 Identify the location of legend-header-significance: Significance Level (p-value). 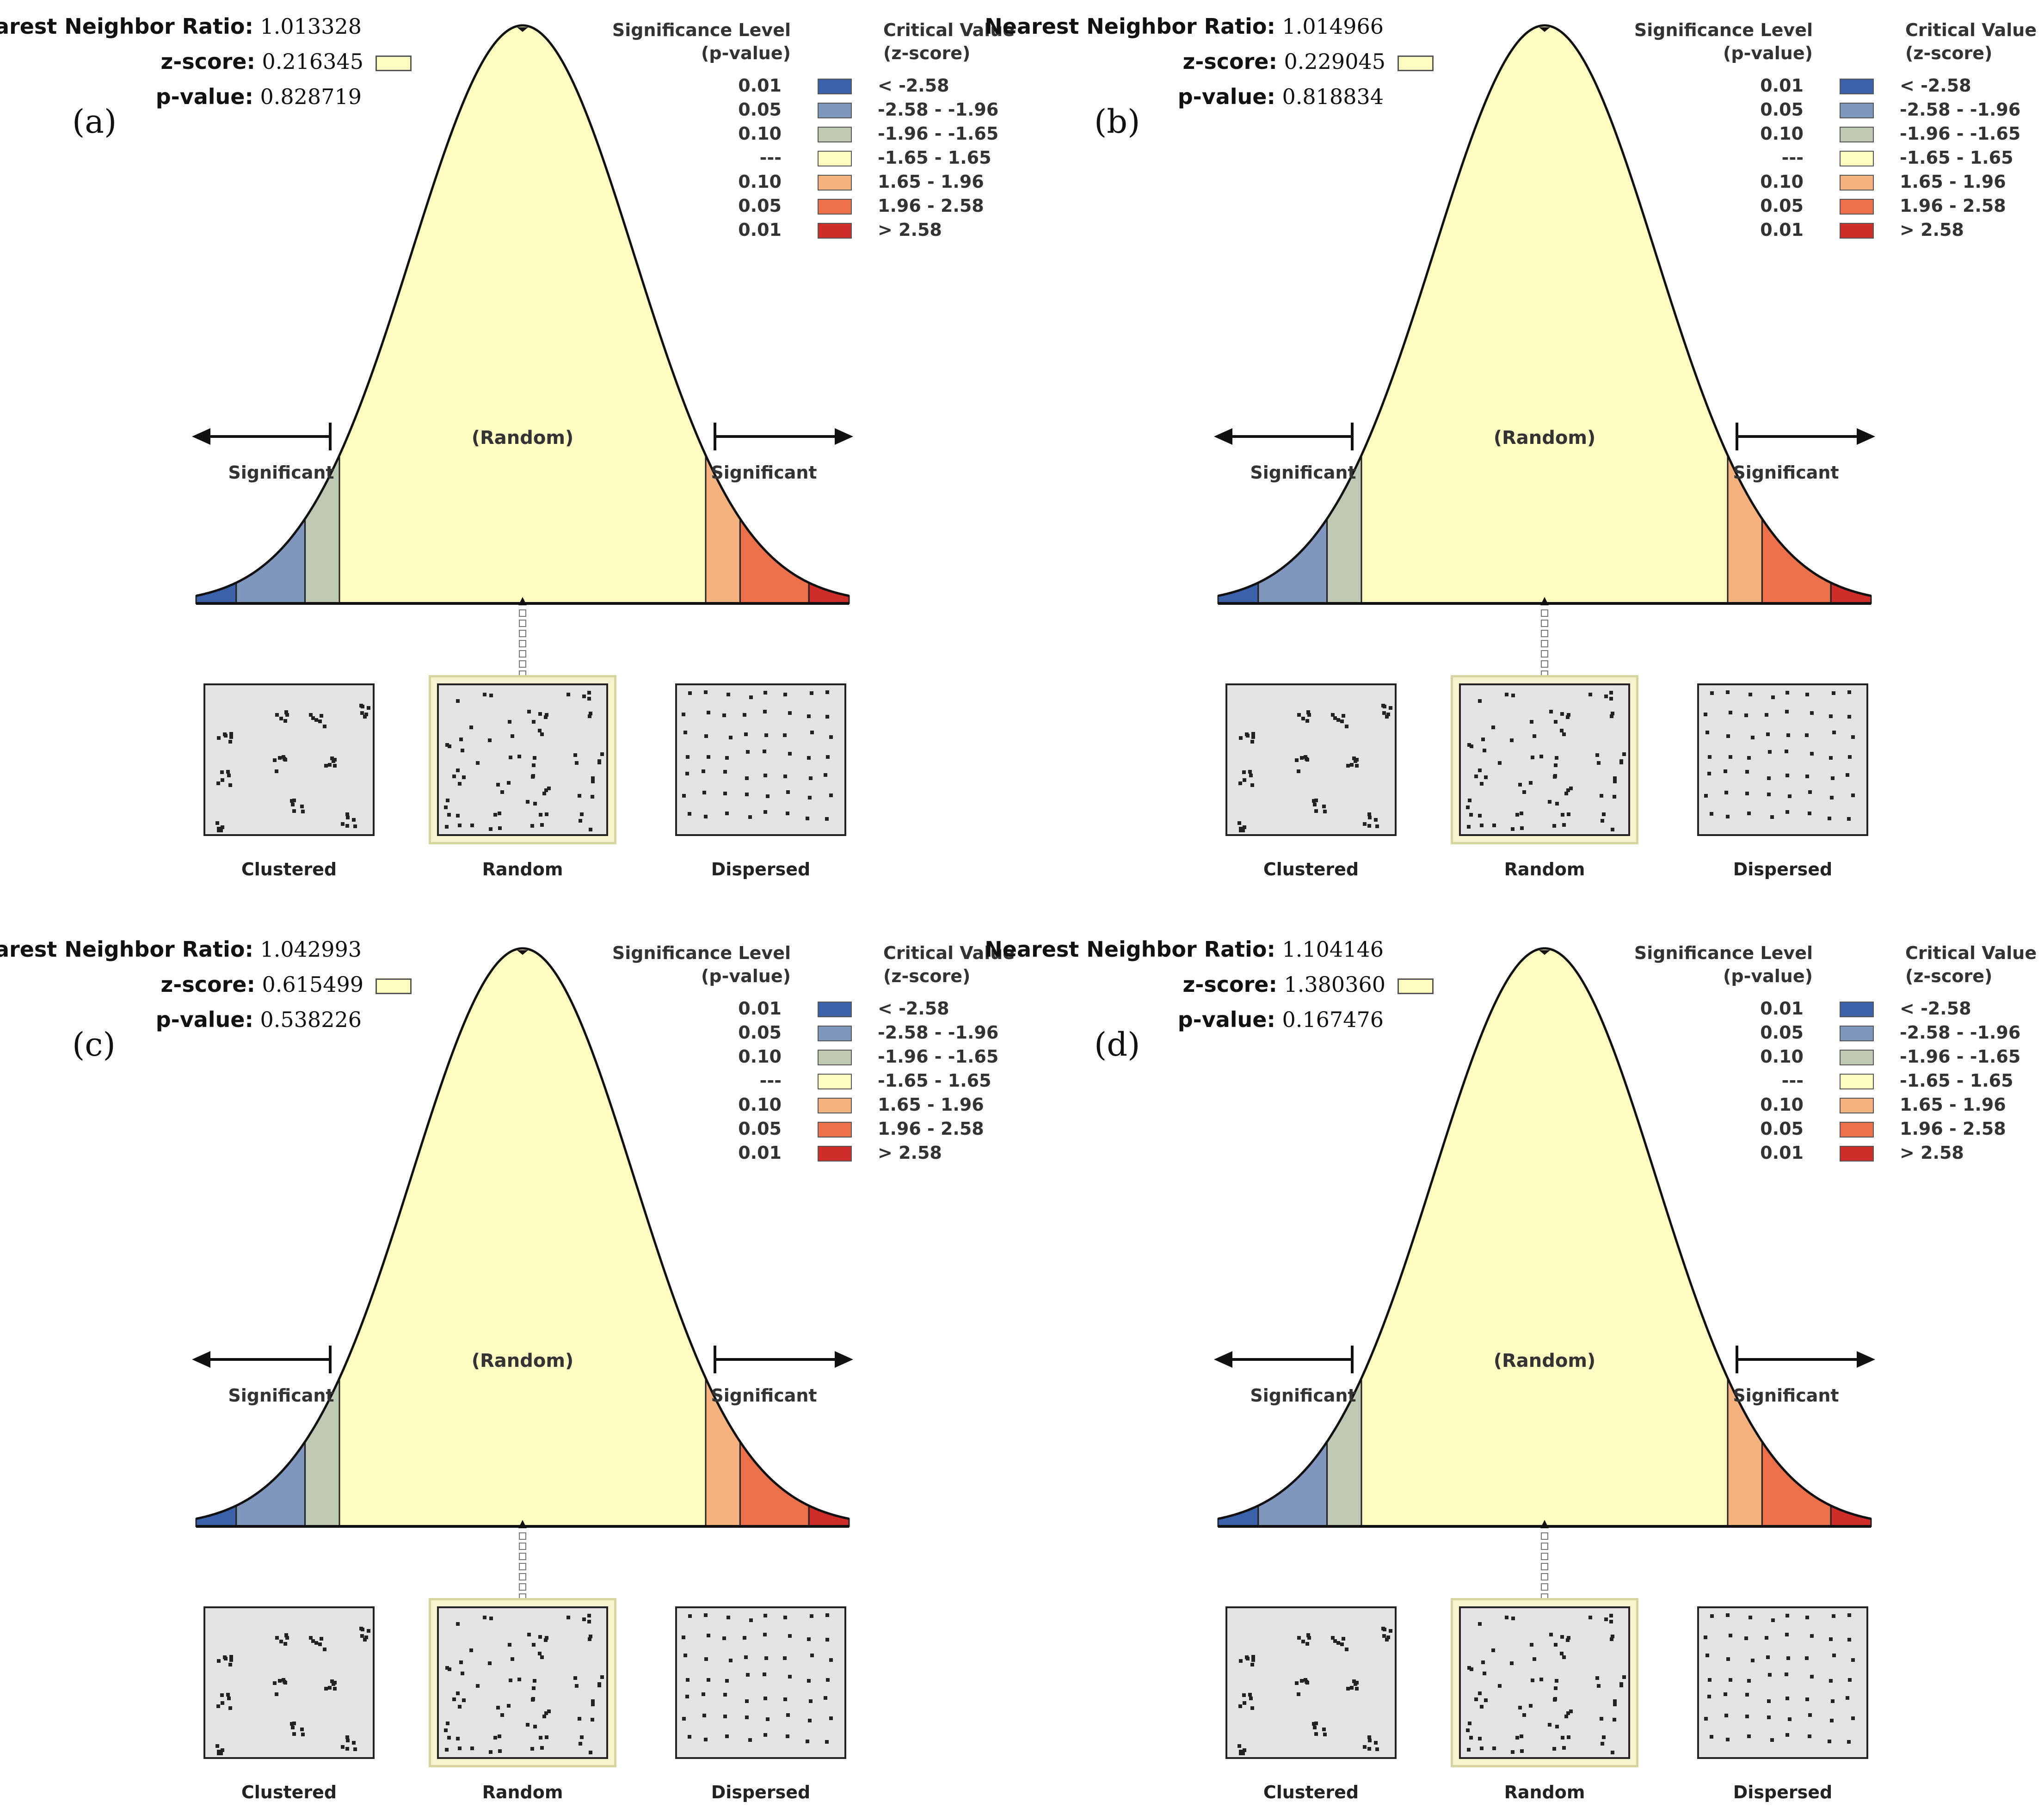
(701, 964).